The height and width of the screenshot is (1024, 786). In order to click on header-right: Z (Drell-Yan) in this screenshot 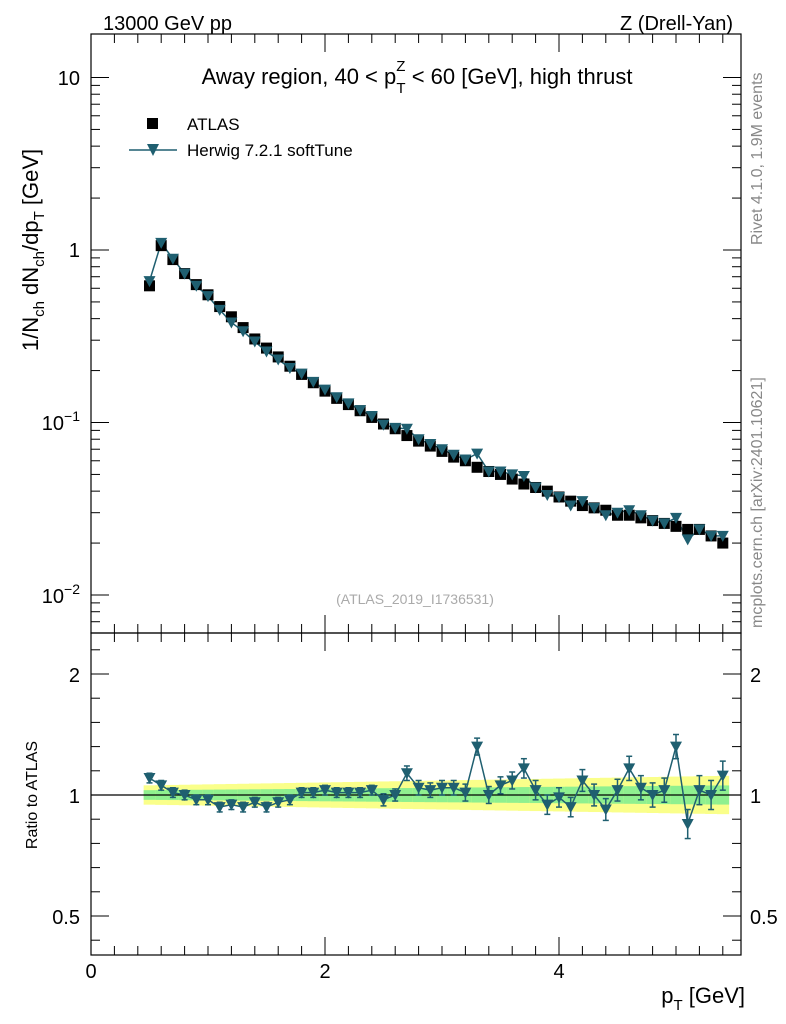, I will do `click(676, 24)`.